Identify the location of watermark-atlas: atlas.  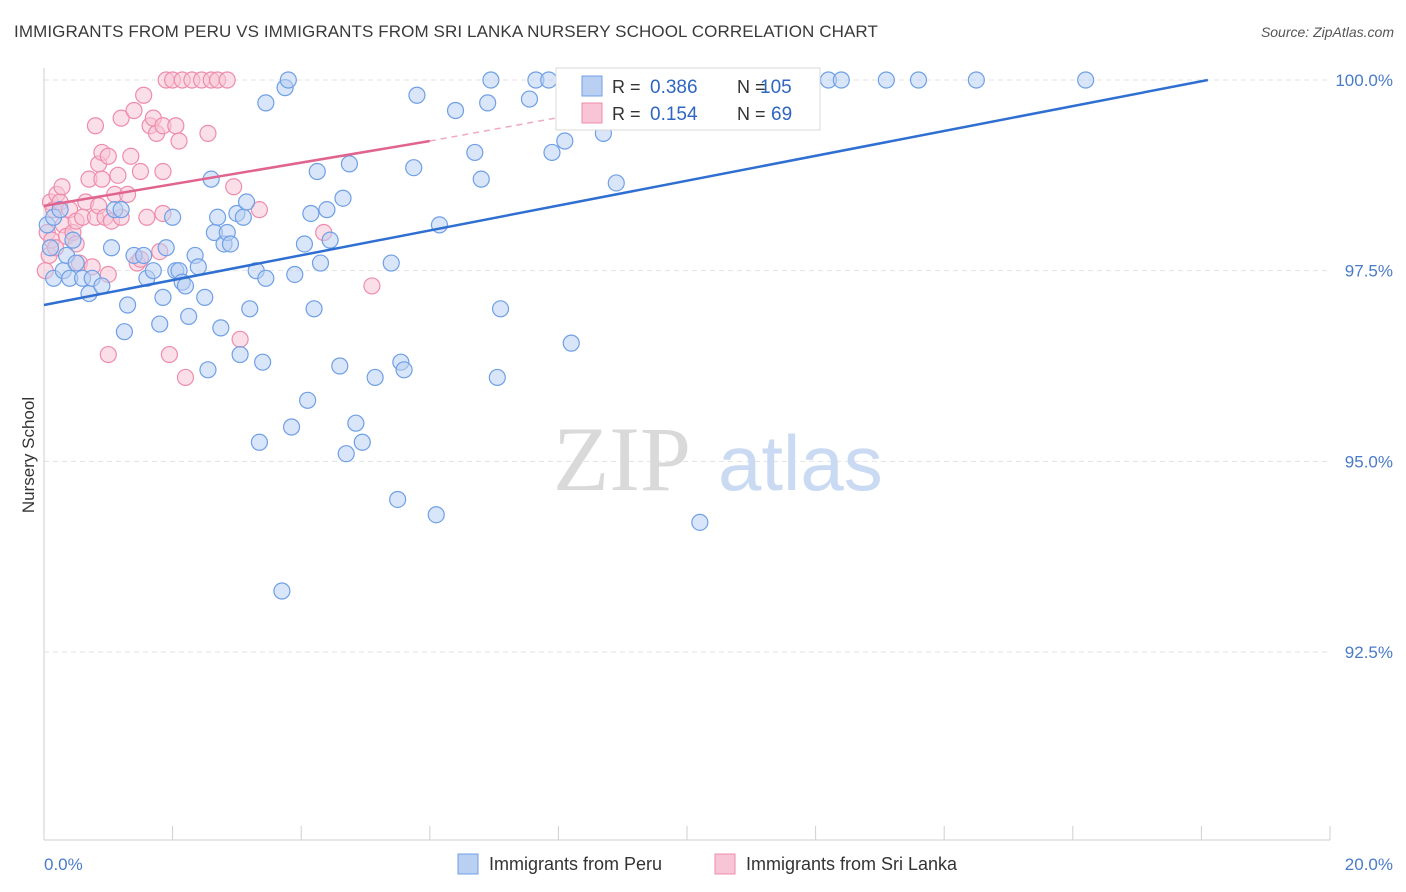
(800, 463).